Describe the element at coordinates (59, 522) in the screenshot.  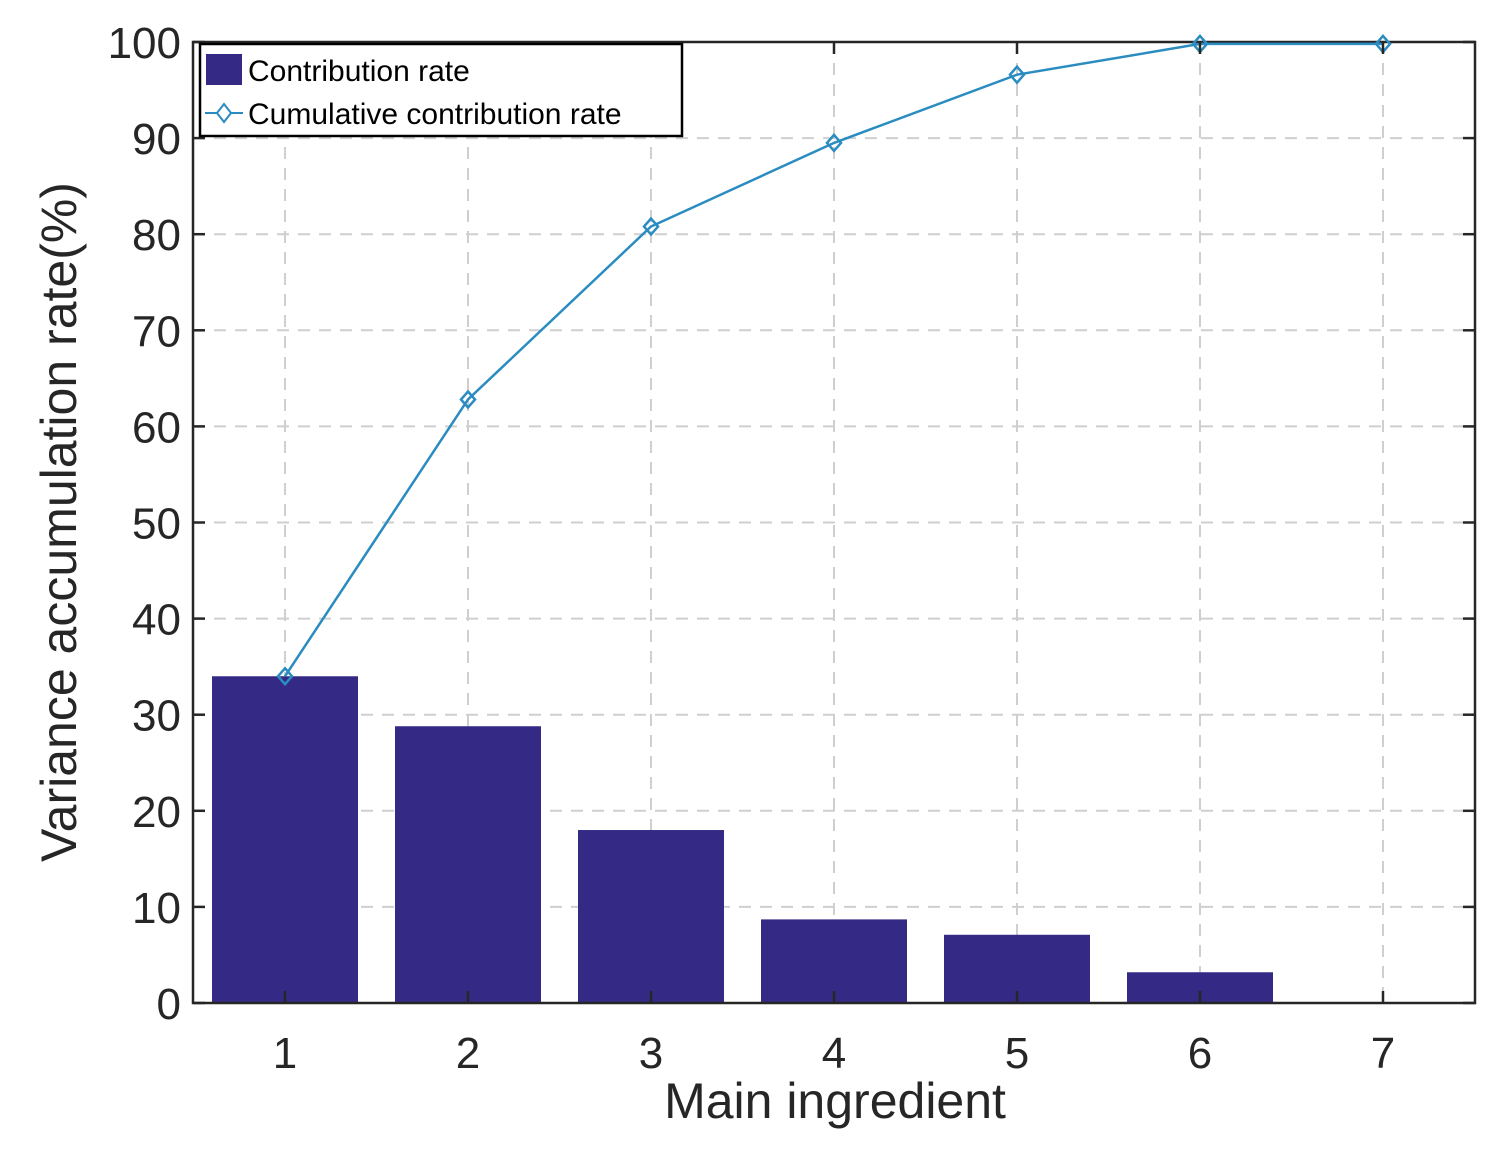
I see `y-axis-title: Variance accumulation rate(%)` at that location.